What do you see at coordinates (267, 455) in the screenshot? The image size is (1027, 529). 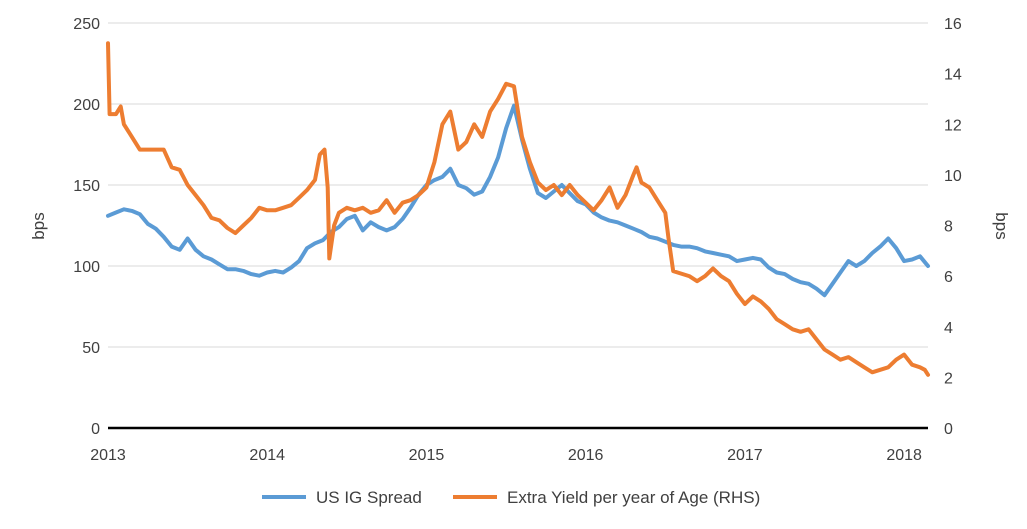 I see `x-tick-label: 2014` at bounding box center [267, 455].